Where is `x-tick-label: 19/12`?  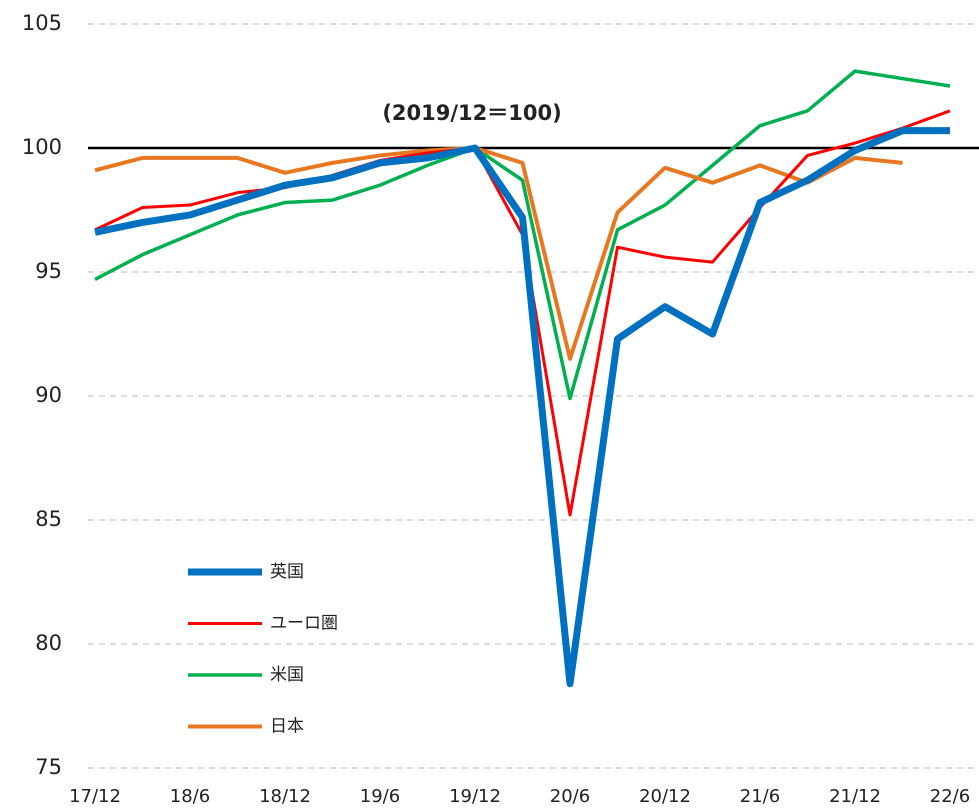
x-tick-label: 19/12 is located at coordinates (475, 796).